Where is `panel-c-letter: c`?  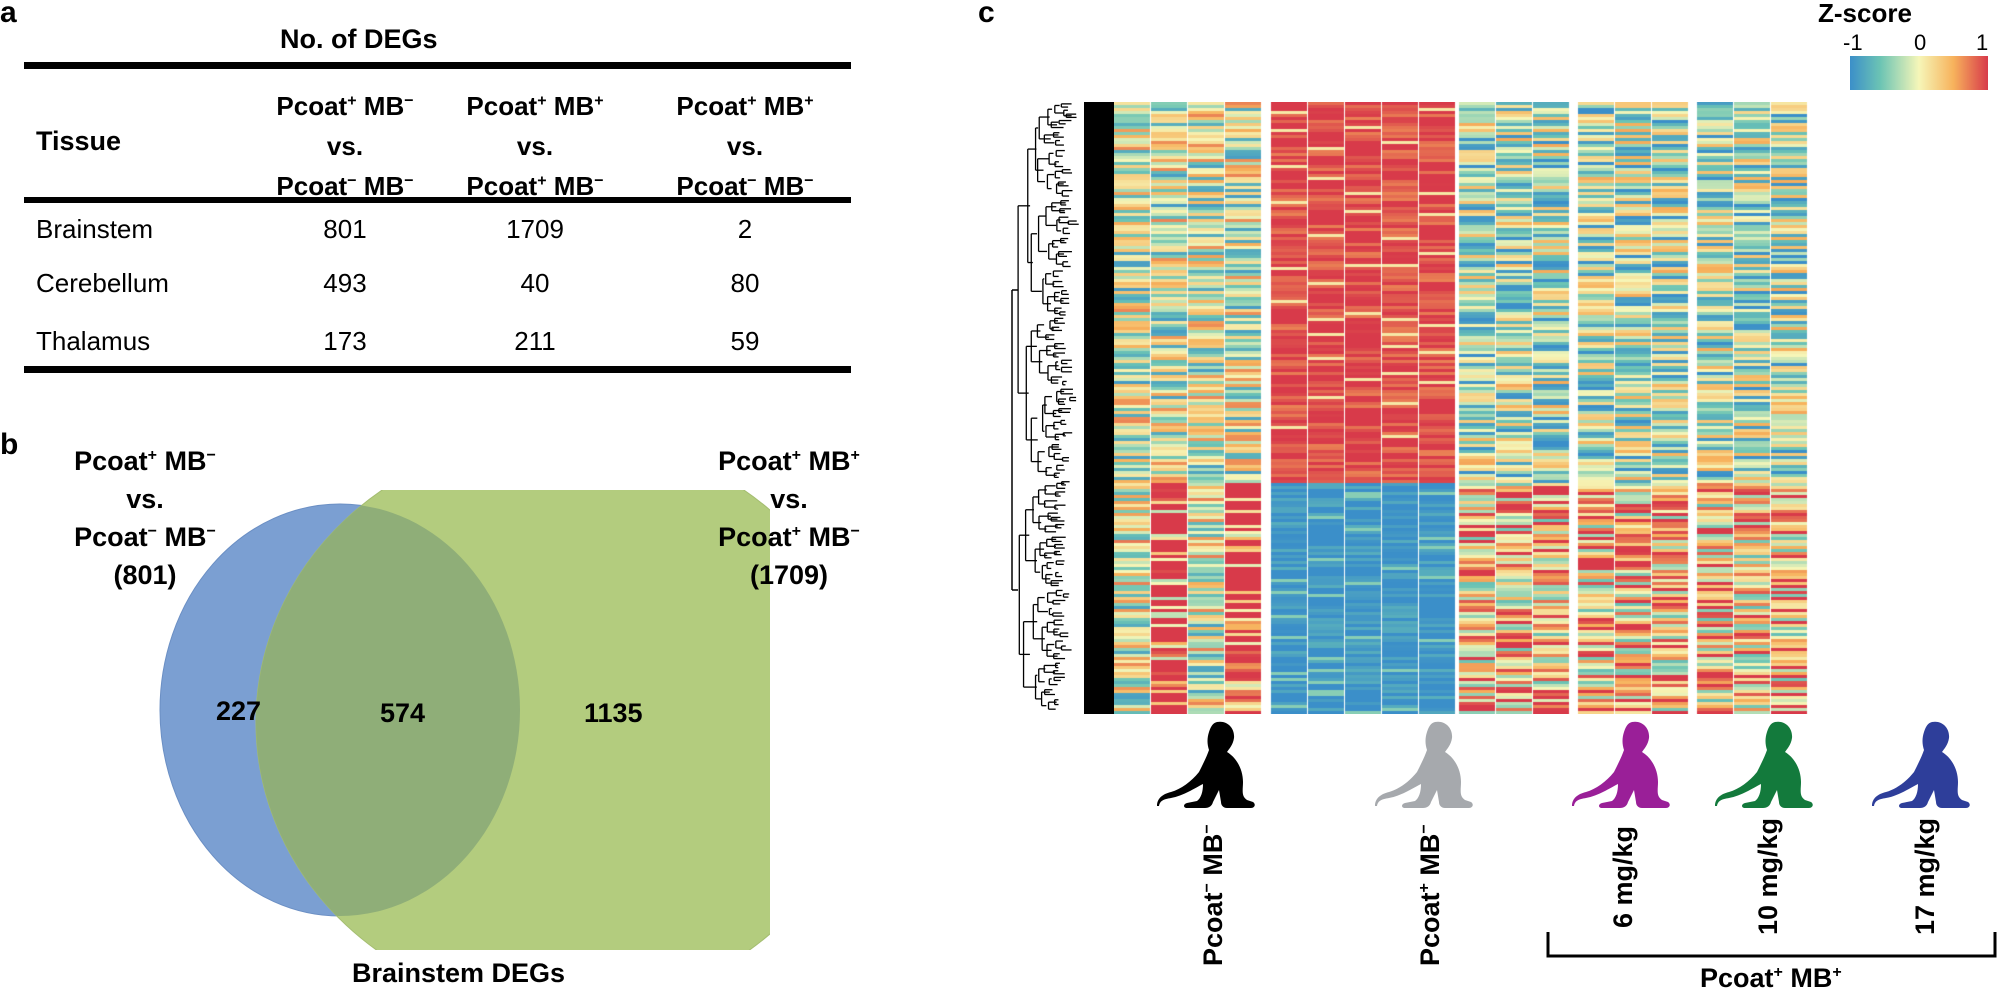 panel-c-letter: c is located at coordinates (986, 14).